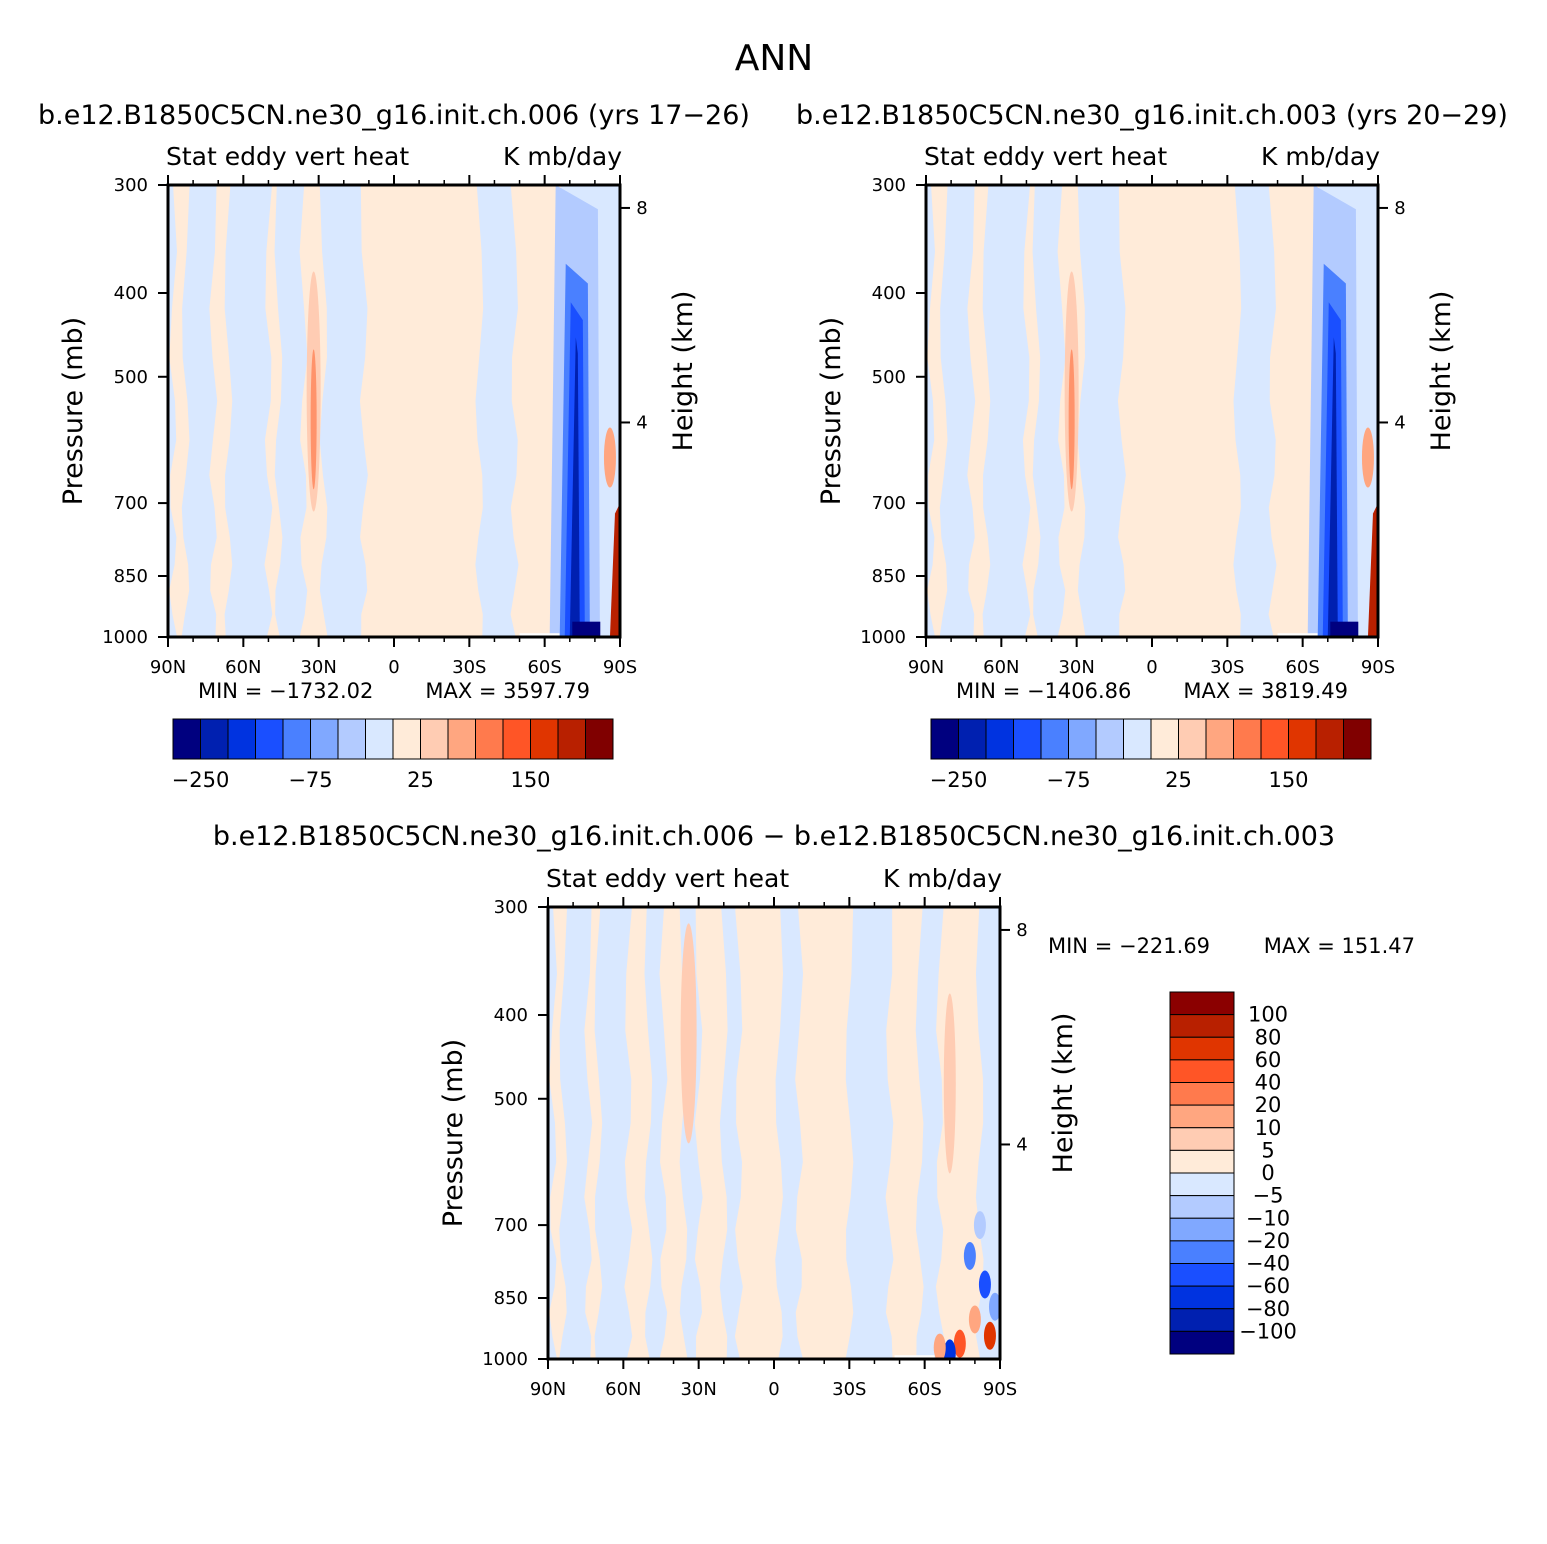  Describe the element at coordinates (883, 637) in the screenshot. I see `y-tick-label: 1000` at that location.